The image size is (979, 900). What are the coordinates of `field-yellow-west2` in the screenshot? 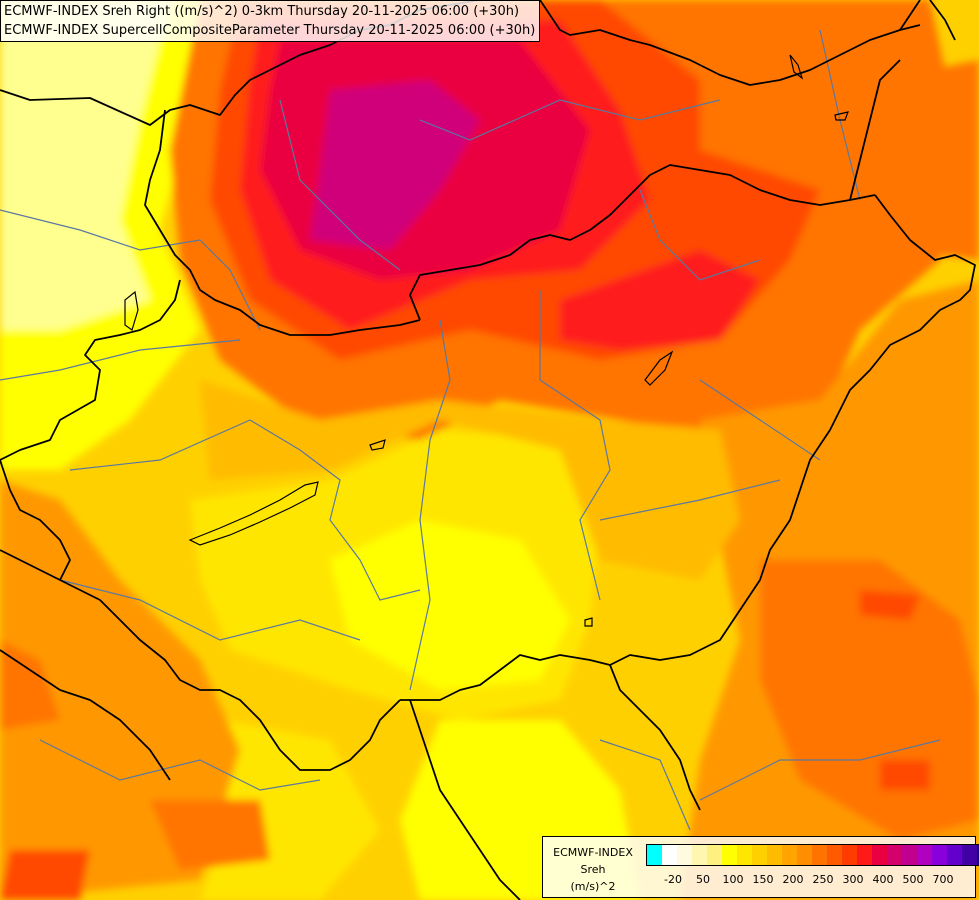 It's located at (60, 375).